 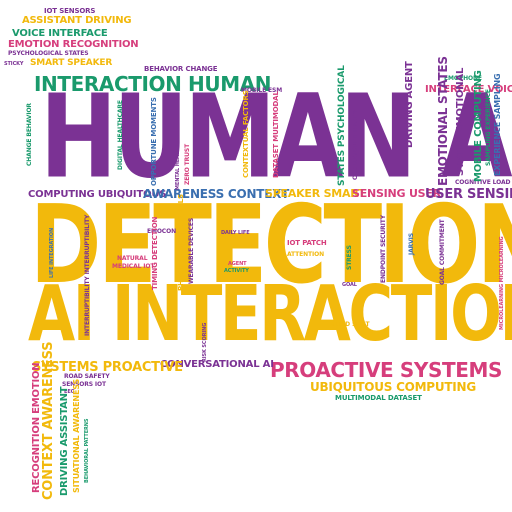 I want to click on word-mobile-esm: MOBILE ESM, so click(x=262, y=90).